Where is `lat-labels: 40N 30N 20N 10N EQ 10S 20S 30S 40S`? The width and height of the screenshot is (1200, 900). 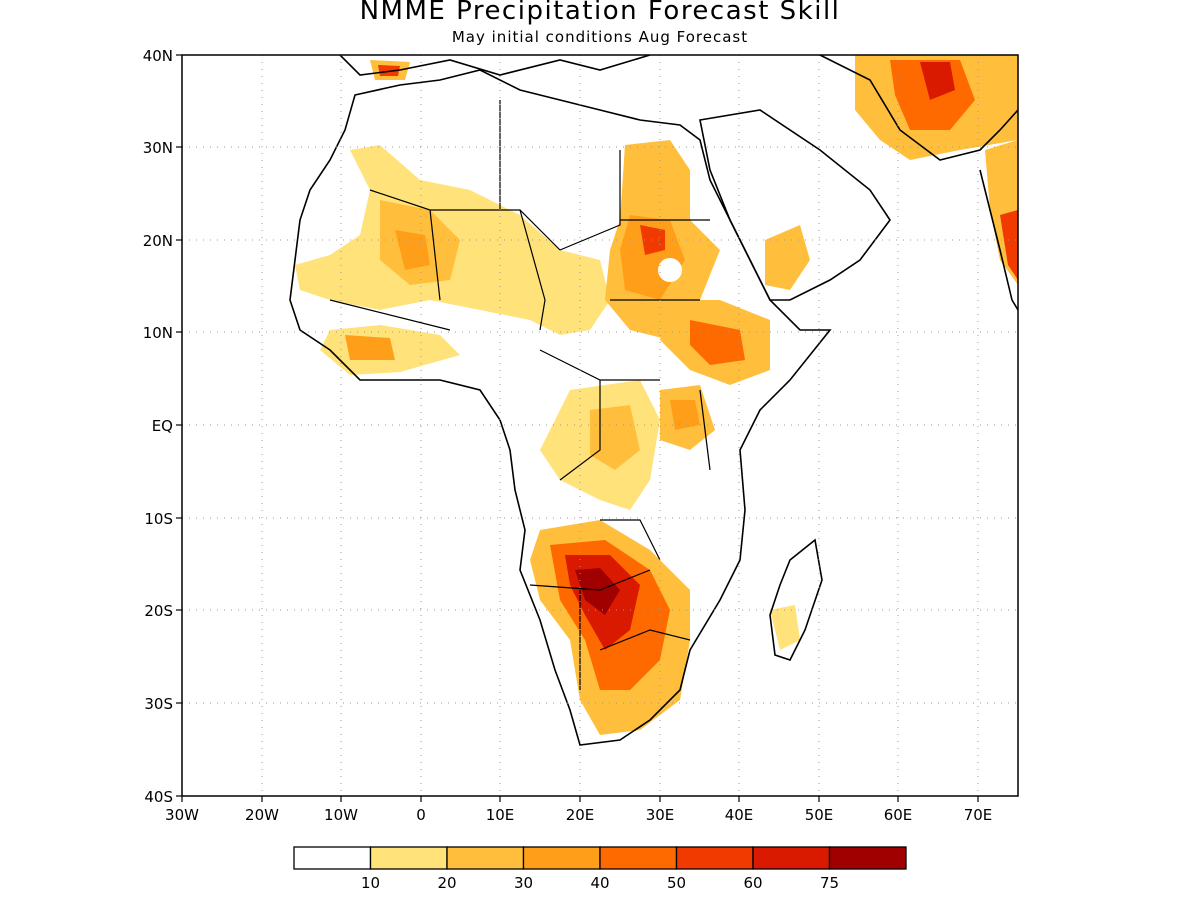 lat-labels: 40N 30N 20N 10N EQ 10S 20S 30S 40S is located at coordinates (158, 426).